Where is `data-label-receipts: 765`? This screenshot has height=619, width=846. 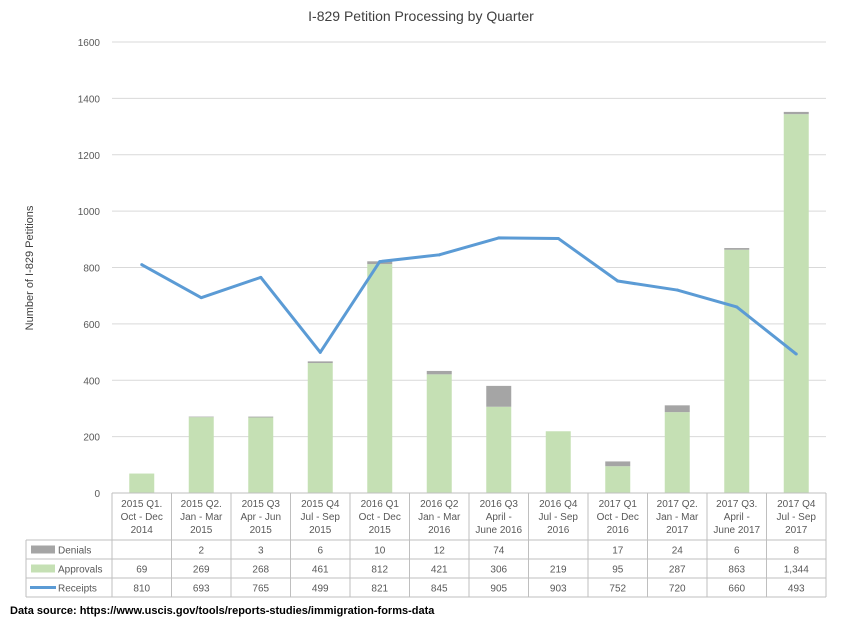 data-label-receipts: 765 is located at coordinates (260, 589).